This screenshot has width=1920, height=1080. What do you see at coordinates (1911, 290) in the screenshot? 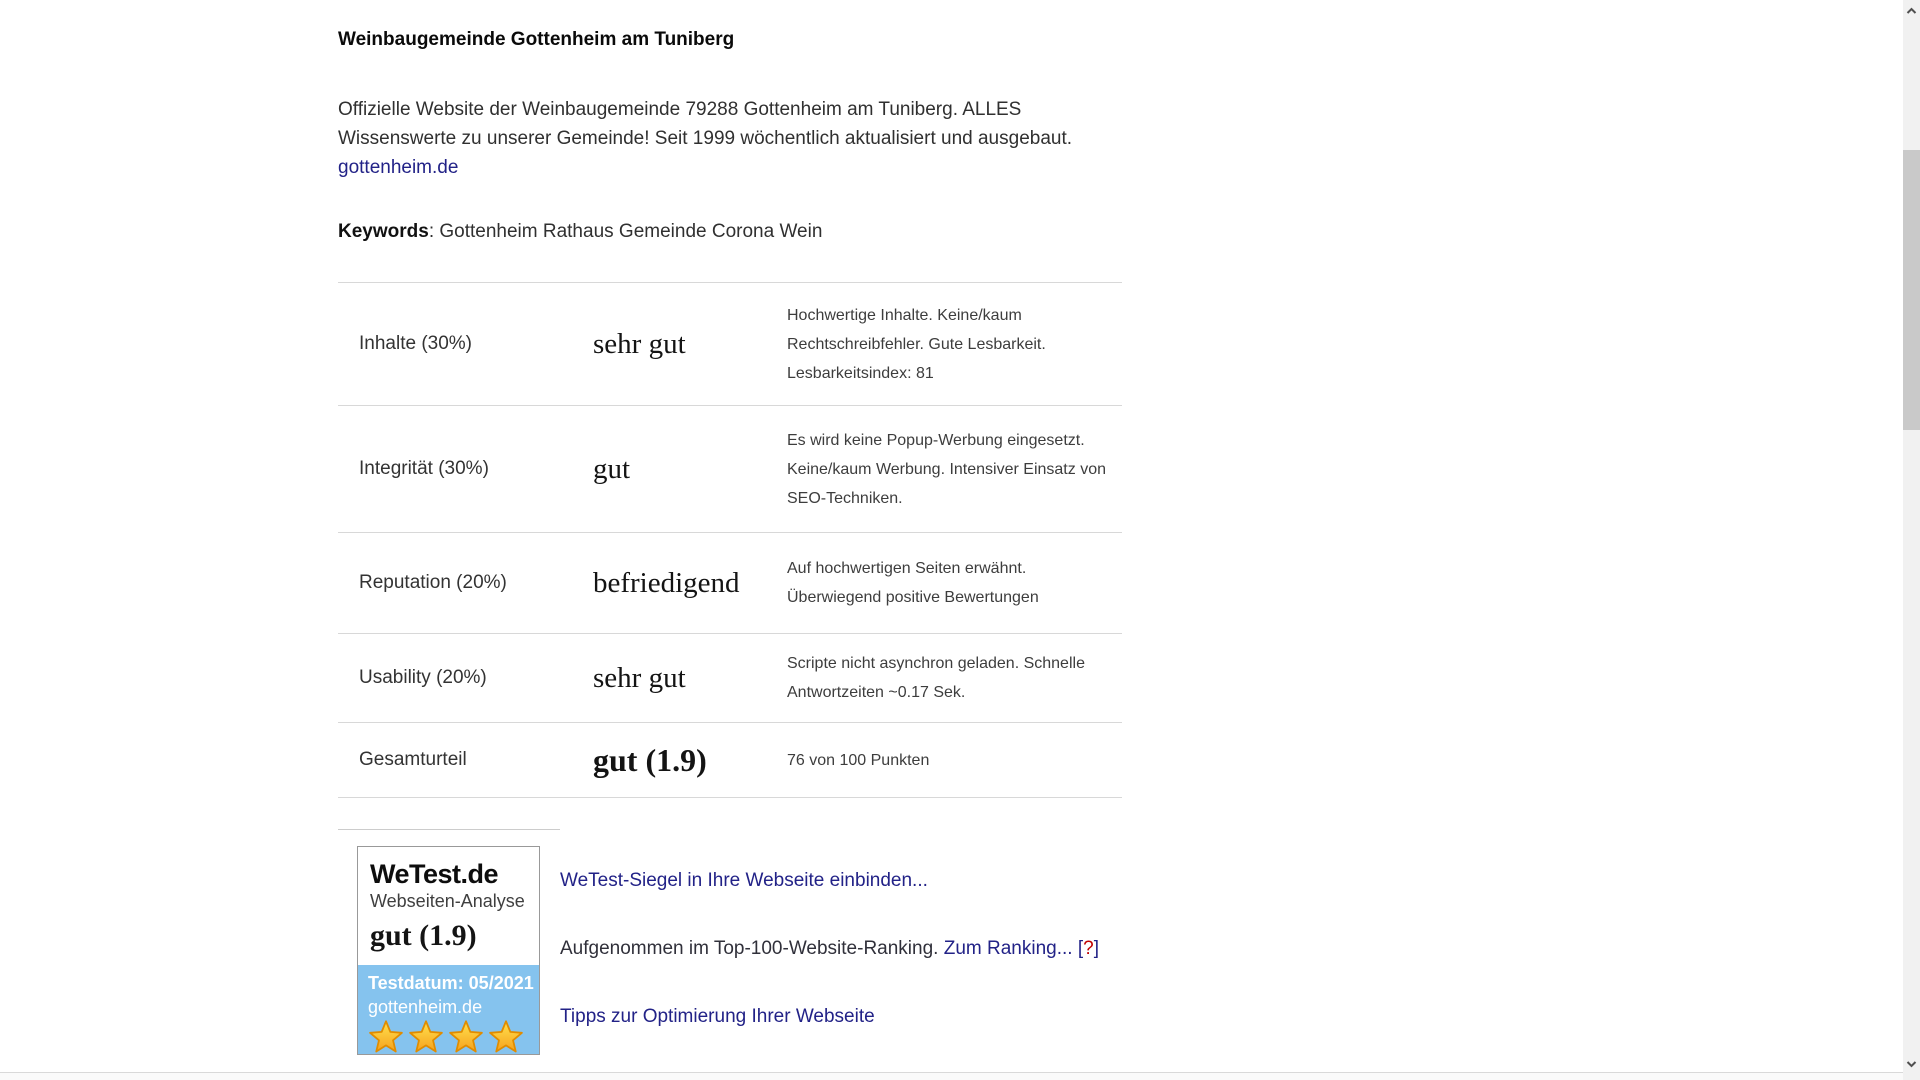
I see `scrollbar-thumb` at bounding box center [1911, 290].